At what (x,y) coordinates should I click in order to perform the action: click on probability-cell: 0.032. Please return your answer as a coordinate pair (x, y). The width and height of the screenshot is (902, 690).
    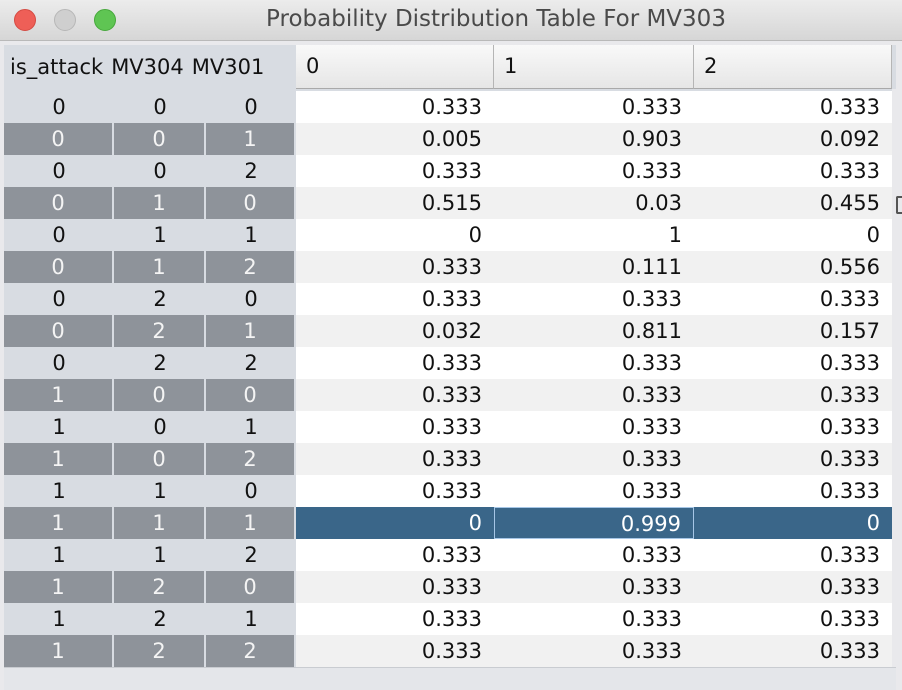
    Looking at the image, I should click on (395, 331).